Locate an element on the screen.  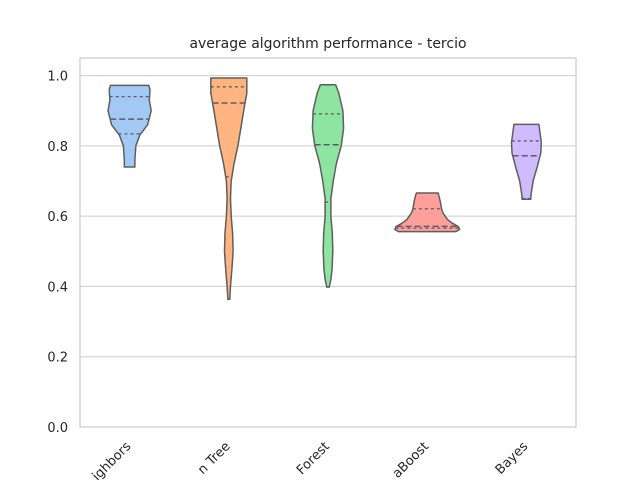
violin-random-forest is located at coordinates (328, 185).